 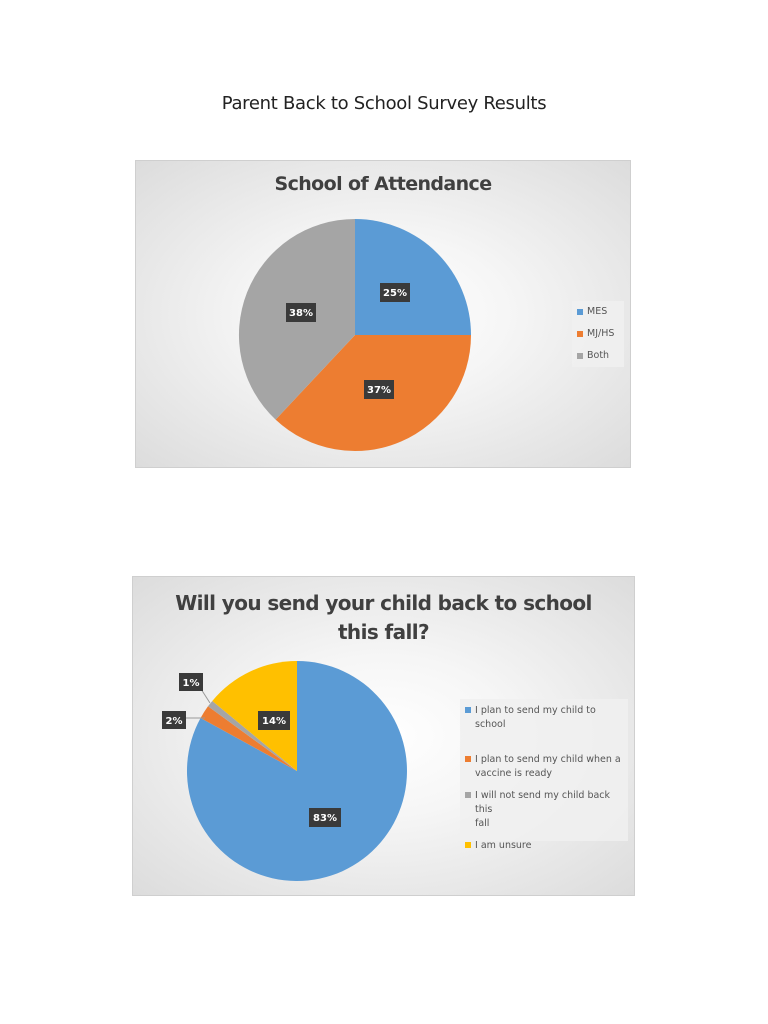 I want to click on data-label-plan: 83%, so click(x=325, y=817).